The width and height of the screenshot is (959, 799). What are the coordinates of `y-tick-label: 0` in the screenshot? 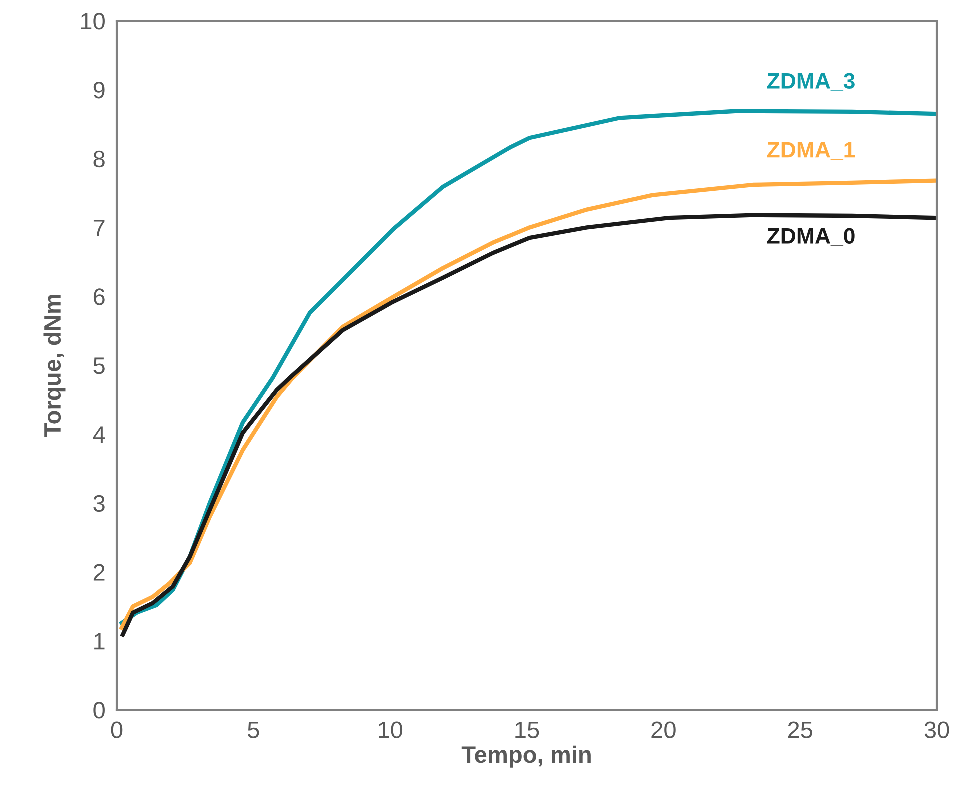 It's located at (99, 710).